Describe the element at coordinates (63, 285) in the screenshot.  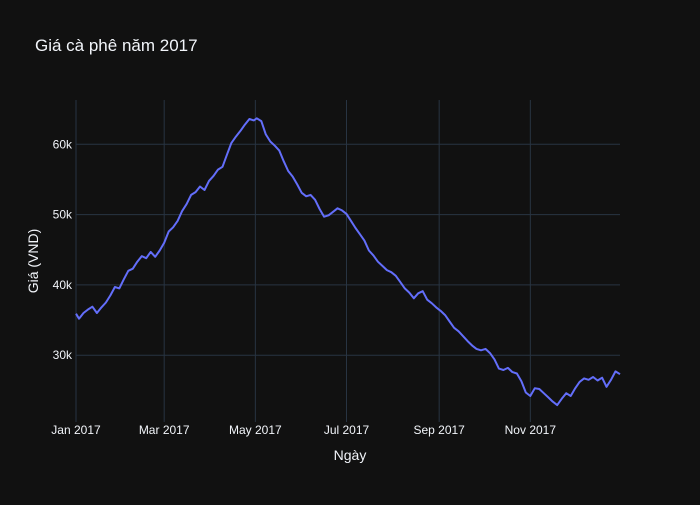
I see `y-tick-label: 40k` at that location.